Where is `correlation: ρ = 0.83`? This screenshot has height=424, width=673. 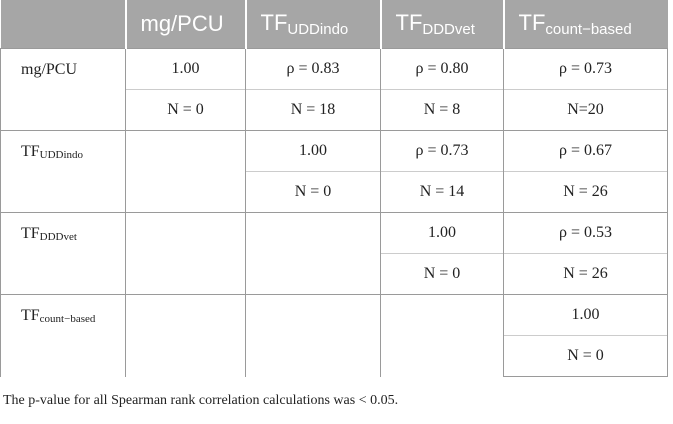 correlation: ρ = 0.83 is located at coordinates (313, 69).